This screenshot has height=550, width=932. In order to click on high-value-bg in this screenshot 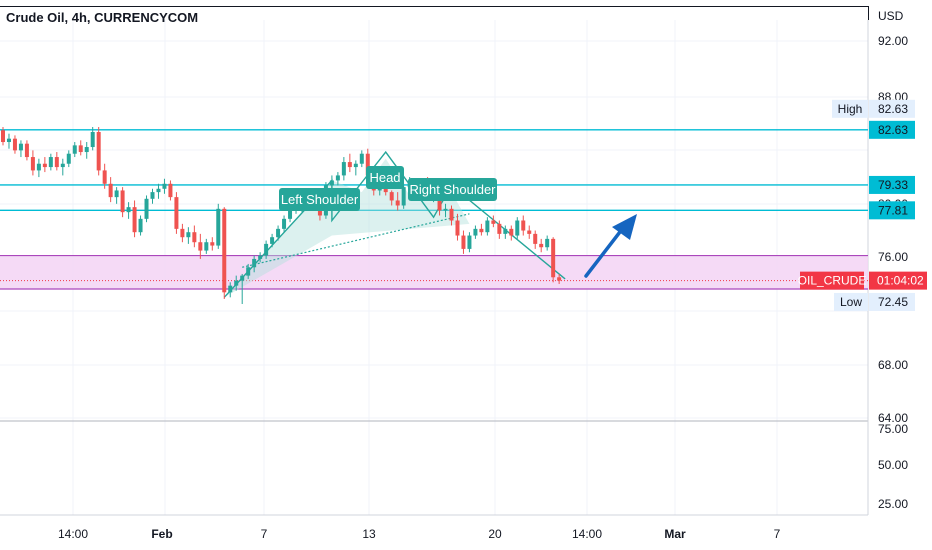, I will do `click(892, 108)`.